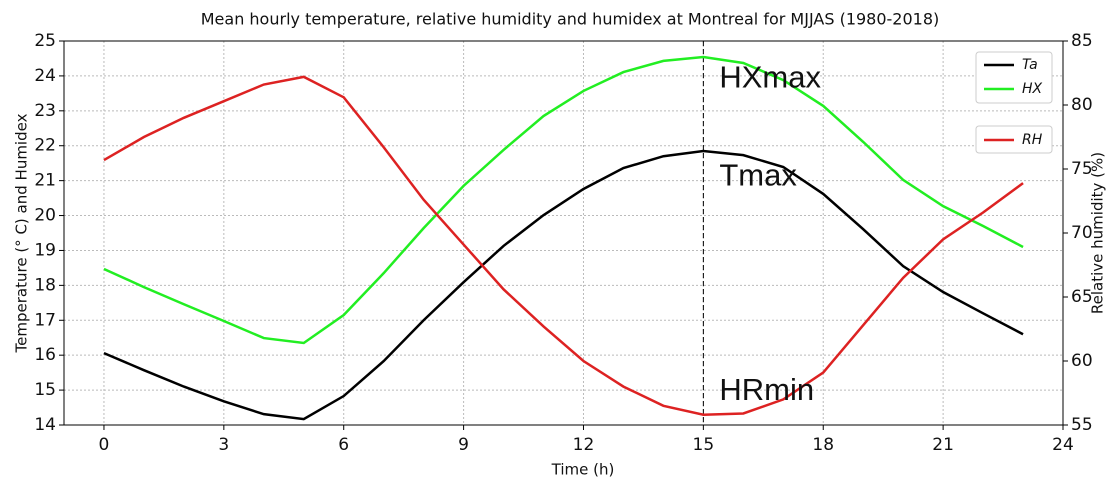 The width and height of the screenshot is (1109, 482). What do you see at coordinates (1098, 233) in the screenshot?
I see `y2-axis-label: Relative humidity (%)` at bounding box center [1098, 233].